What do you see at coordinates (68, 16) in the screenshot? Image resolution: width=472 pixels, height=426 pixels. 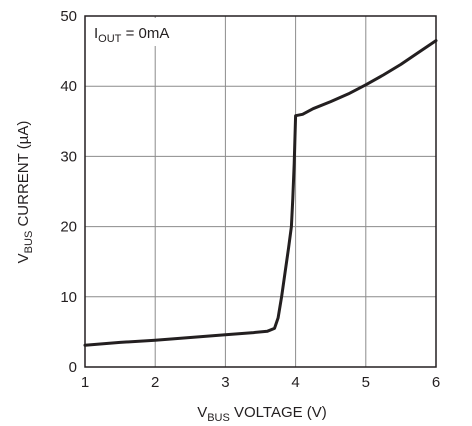 I see `y-tick-label: 50` at bounding box center [68, 16].